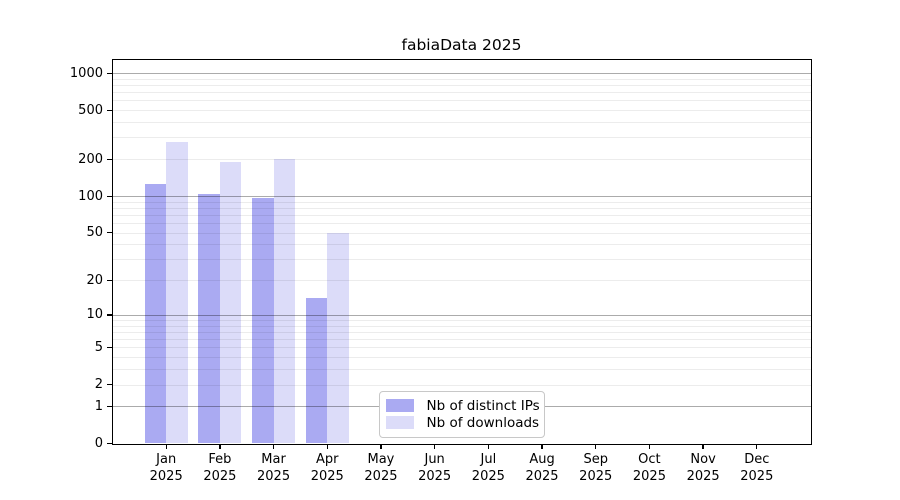 This screenshot has height=500, width=900. What do you see at coordinates (98, 347) in the screenshot?
I see `y-tick-label-5: 5` at bounding box center [98, 347].